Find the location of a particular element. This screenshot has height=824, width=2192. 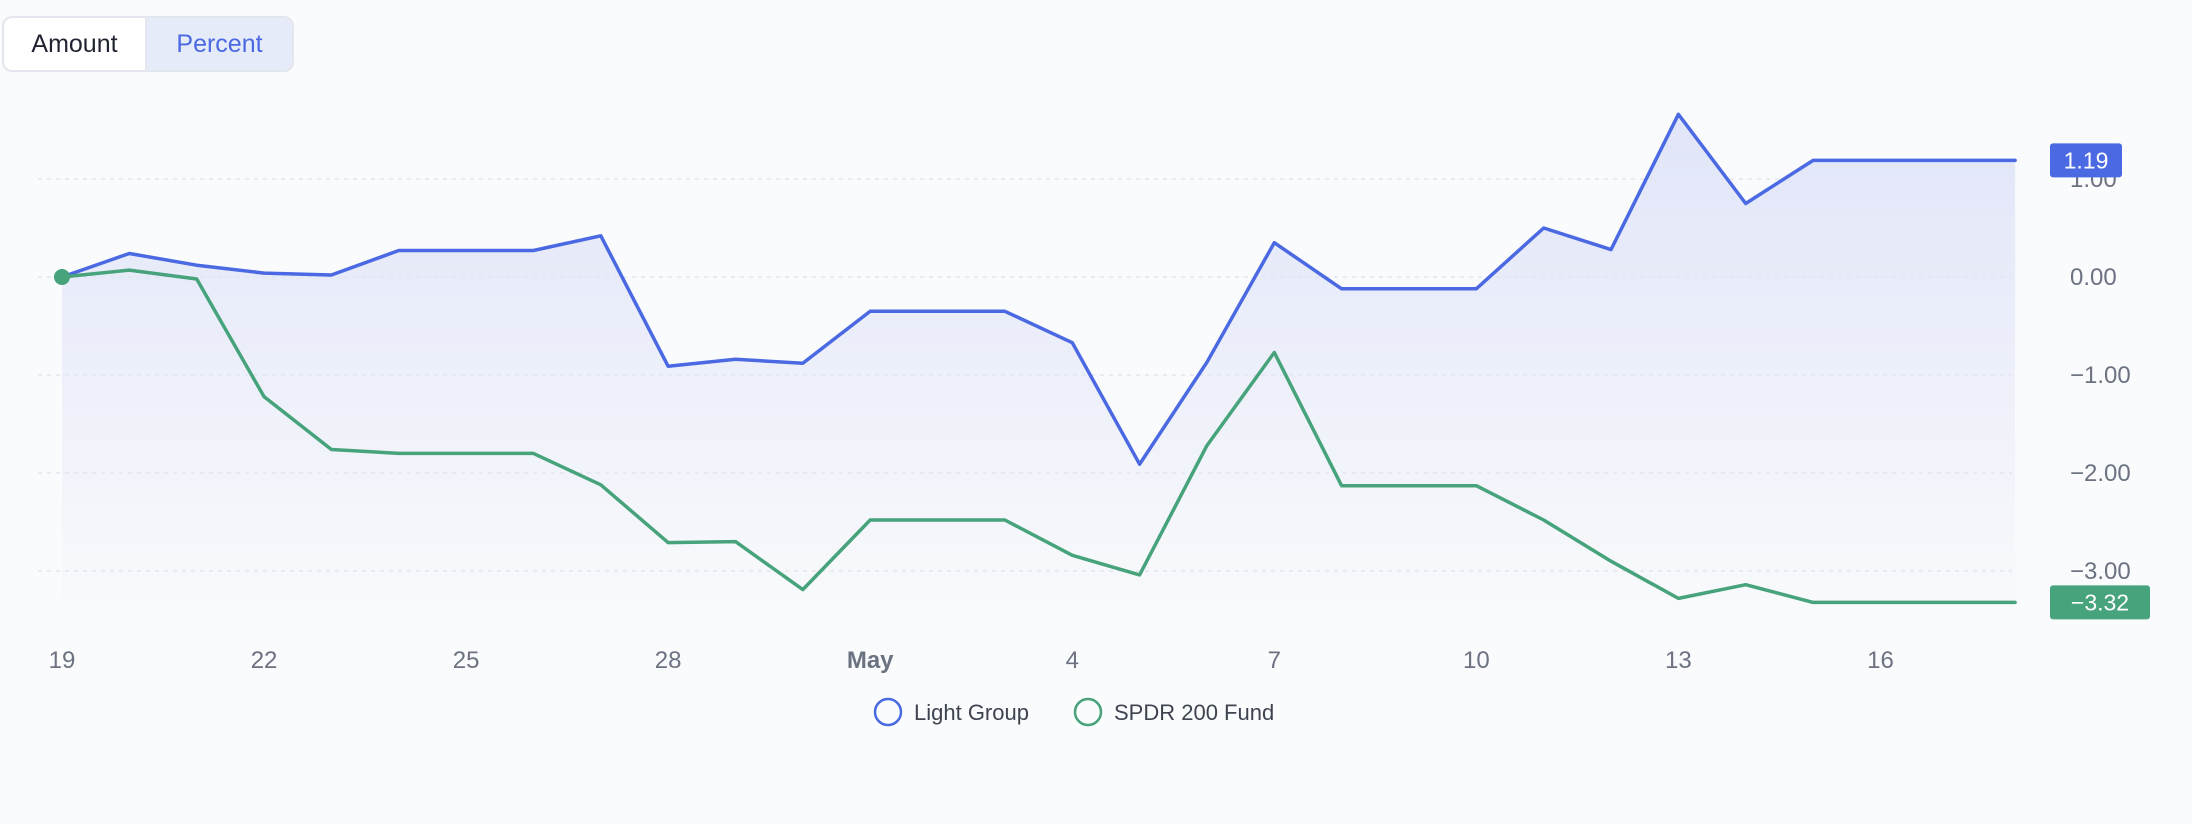

x-tick-label: 4 is located at coordinates (1072, 660).